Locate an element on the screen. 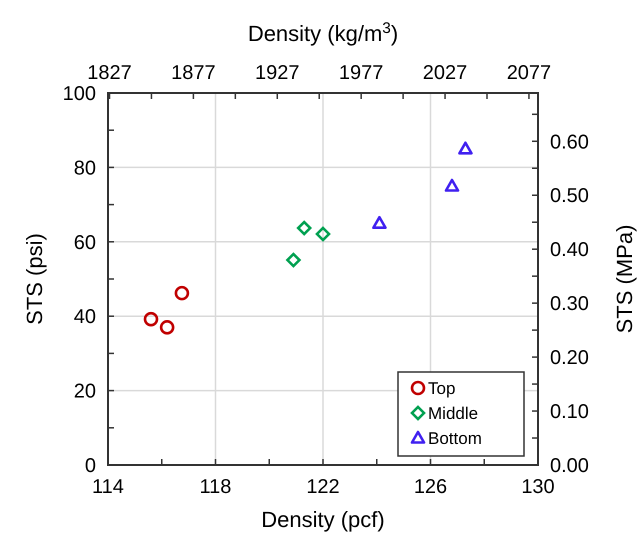 The height and width of the screenshot is (544, 644). y2-tick-label: 0.00 is located at coordinates (569, 466).